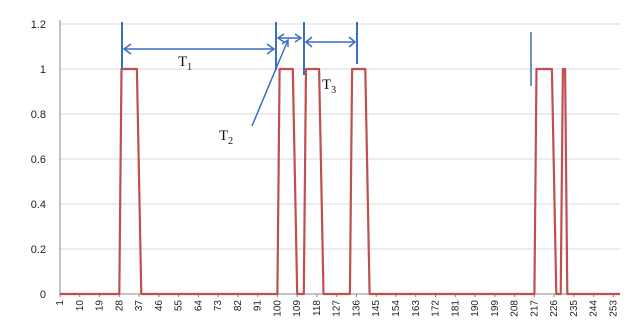  Describe the element at coordinates (43, 70) in the screenshot. I see `y-tick-label: 1` at that location.